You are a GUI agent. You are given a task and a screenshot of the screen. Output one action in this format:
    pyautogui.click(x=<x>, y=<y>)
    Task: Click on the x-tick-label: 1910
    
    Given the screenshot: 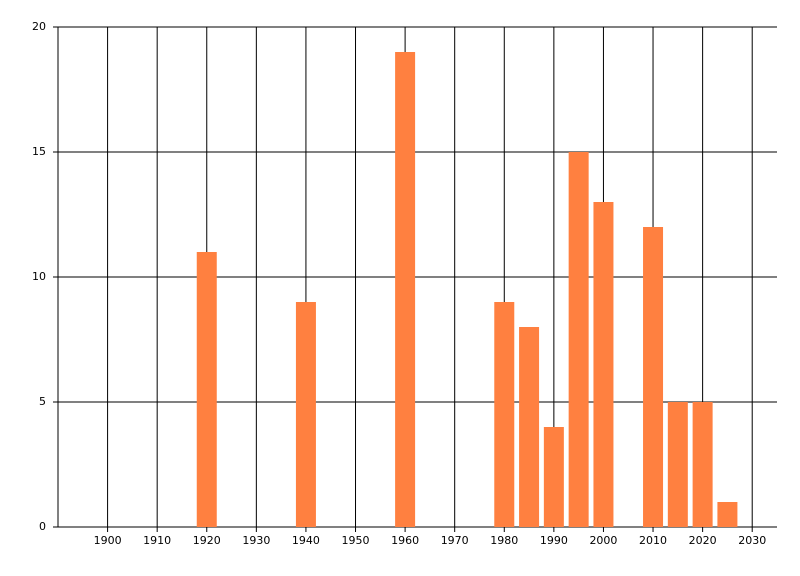 What is the action you would take?
    pyautogui.click(x=157, y=540)
    